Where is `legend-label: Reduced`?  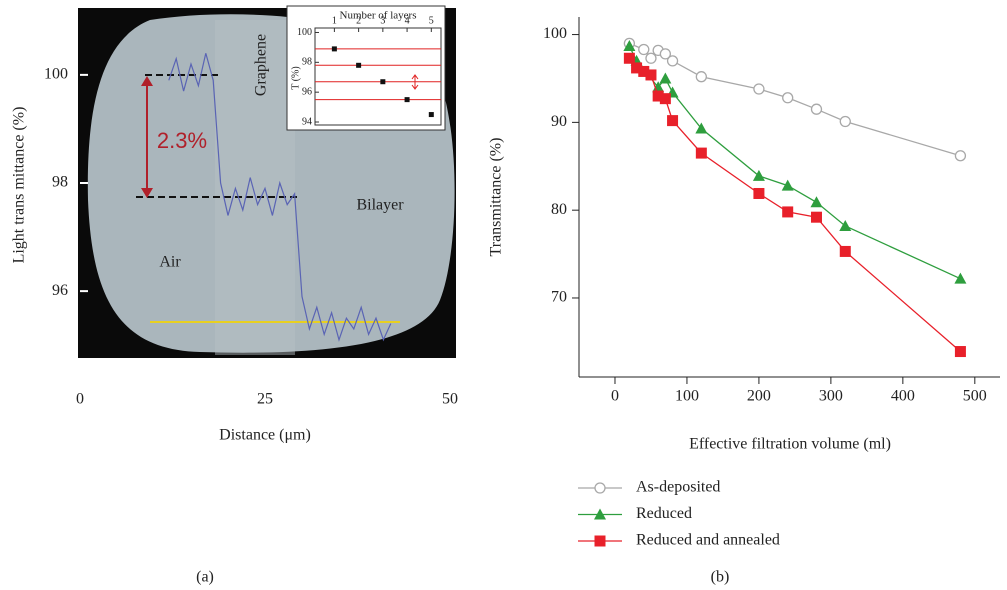
legend-label: Reduced is located at coordinates (664, 513).